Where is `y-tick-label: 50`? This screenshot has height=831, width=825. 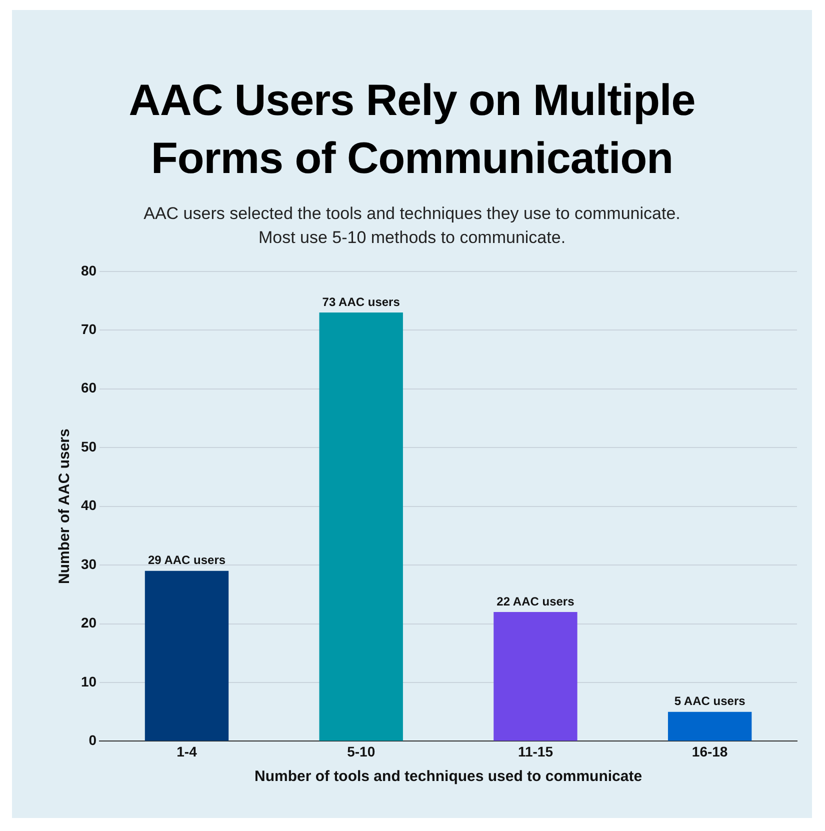 y-tick-label: 50 is located at coordinates (88, 446).